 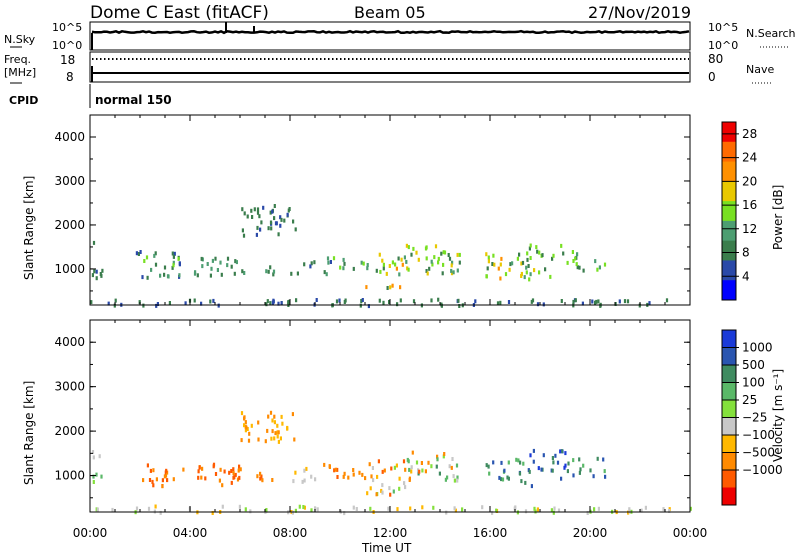 I want to click on colorbar-tick-label: −1000, so click(x=762, y=470).